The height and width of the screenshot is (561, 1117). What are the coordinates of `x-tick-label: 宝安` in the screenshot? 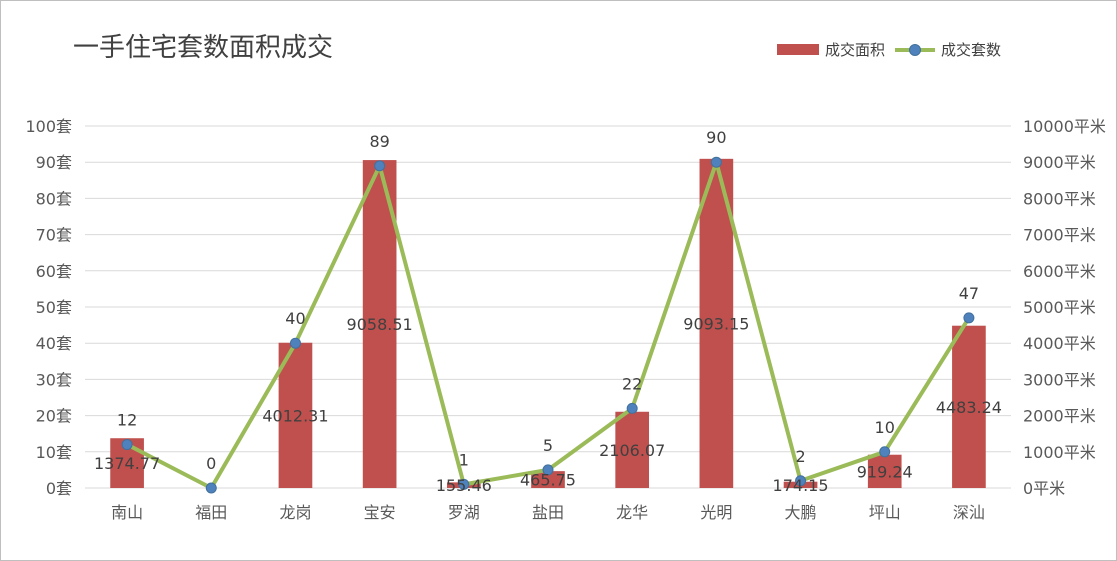 It's located at (380, 512).